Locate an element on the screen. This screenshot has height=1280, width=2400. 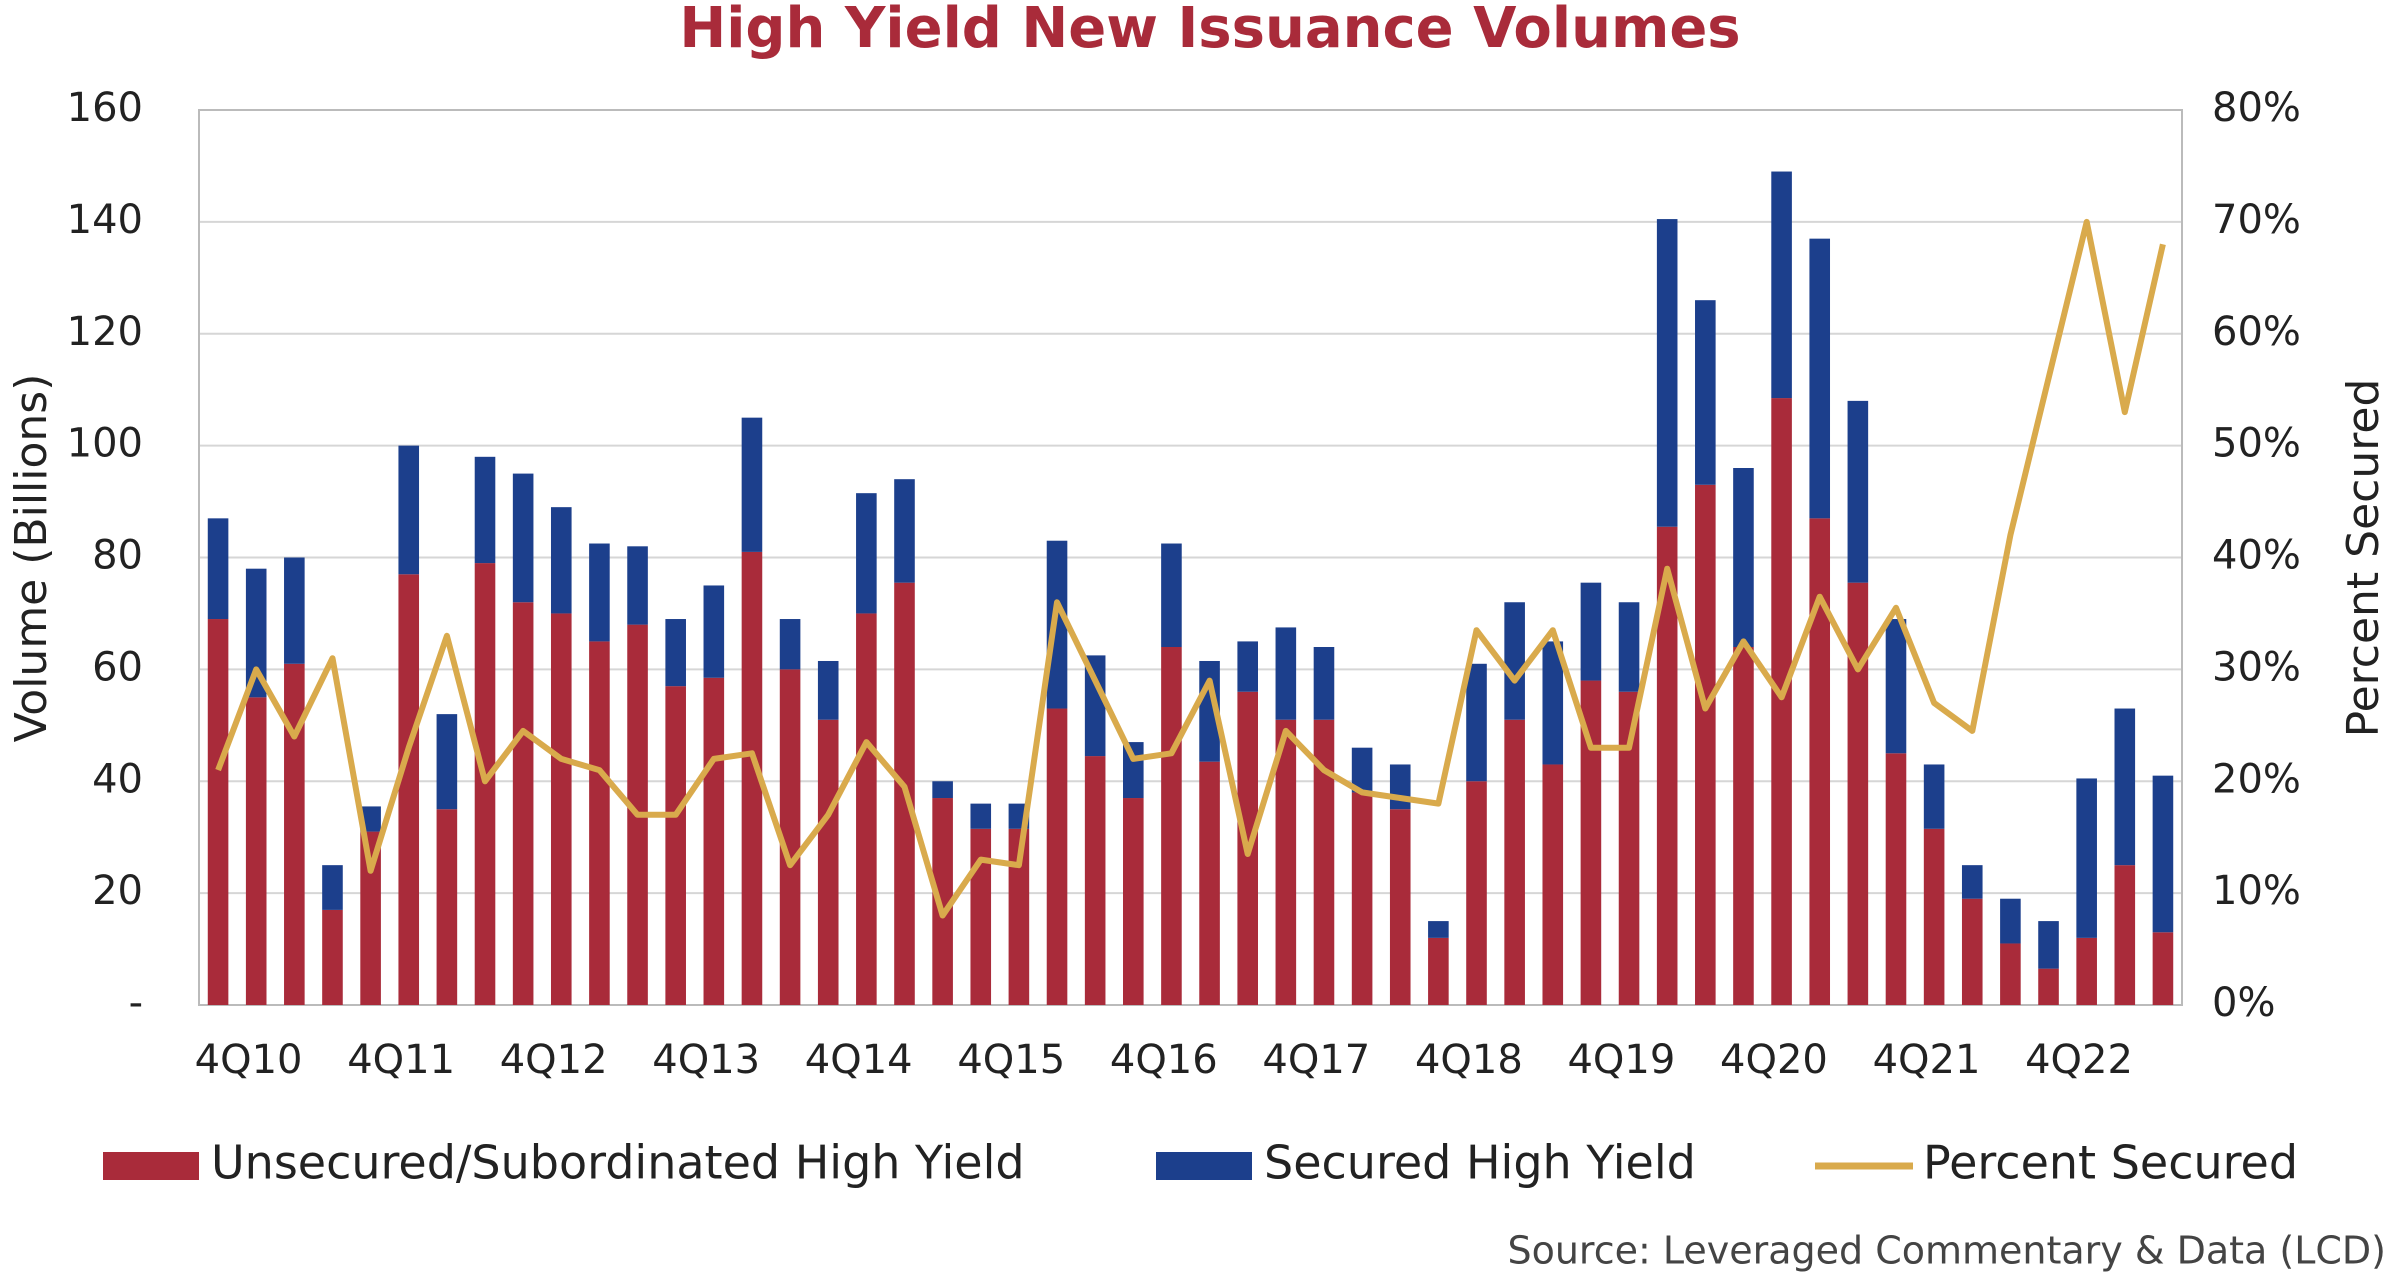
x-tick-label: 4Q18 is located at coordinates (1469, 1060).